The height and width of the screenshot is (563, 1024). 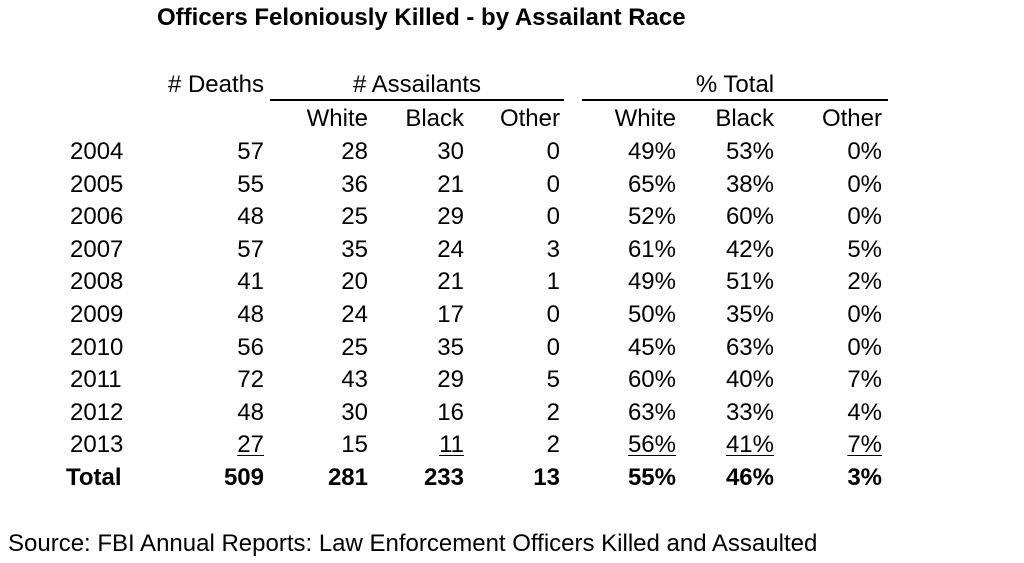 I want to click on total-cell: 509, so click(x=243, y=477).